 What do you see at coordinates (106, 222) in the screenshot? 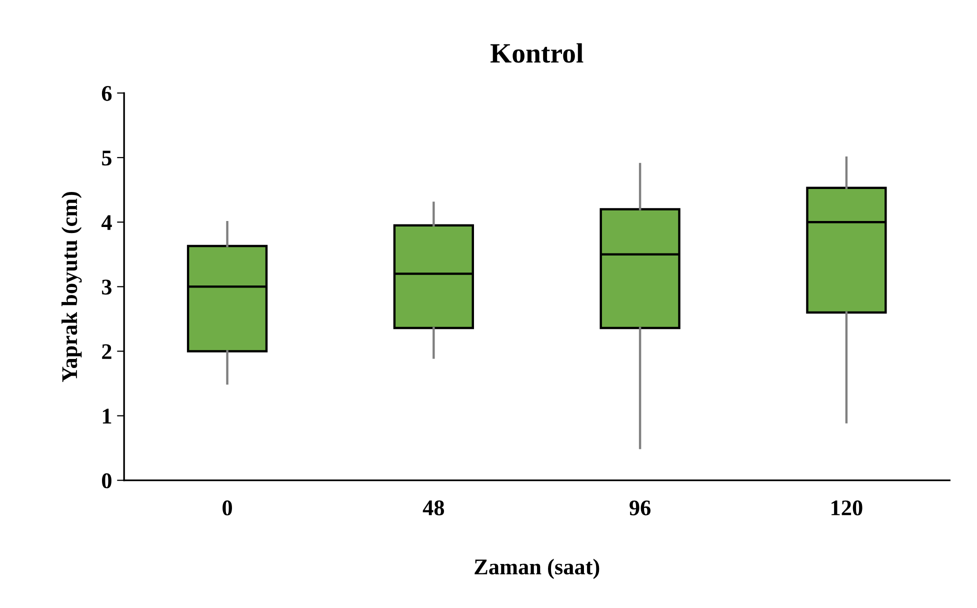
I see `y-tick-label: 4` at bounding box center [106, 222].